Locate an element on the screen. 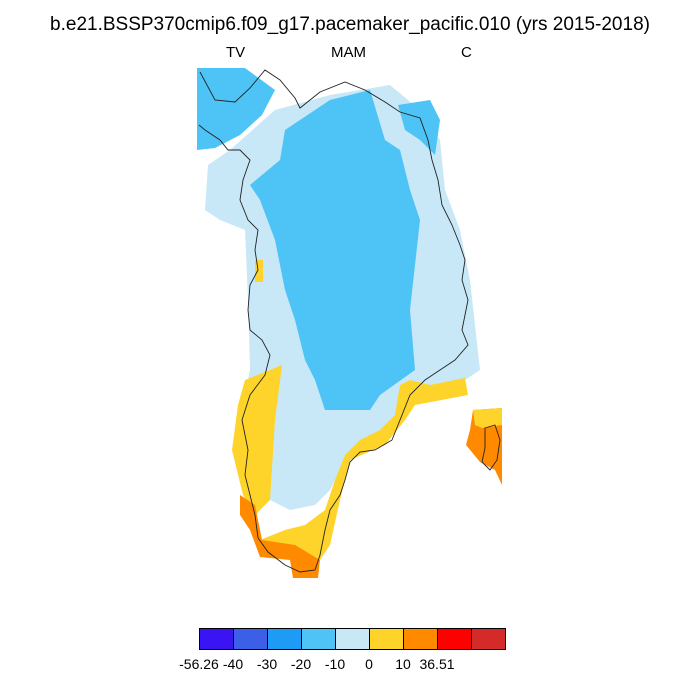 The width and height of the screenshot is (700, 700). north-west-blue is located at coordinates (236, 109).